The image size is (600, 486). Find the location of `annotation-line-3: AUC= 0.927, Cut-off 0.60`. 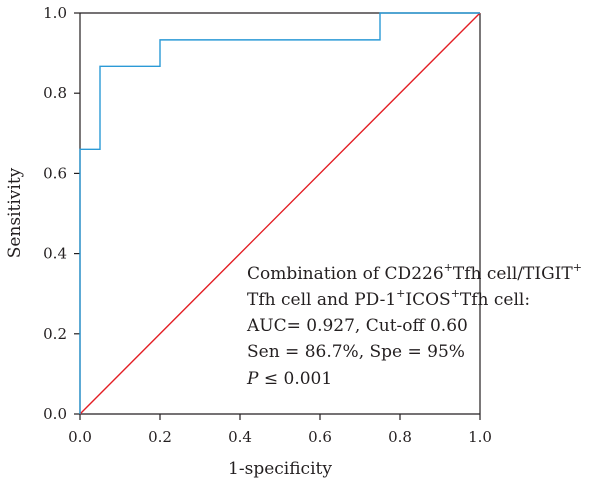

annotation-line-3: AUC= 0.927, Cut-off 0.60 is located at coordinates (357, 326).